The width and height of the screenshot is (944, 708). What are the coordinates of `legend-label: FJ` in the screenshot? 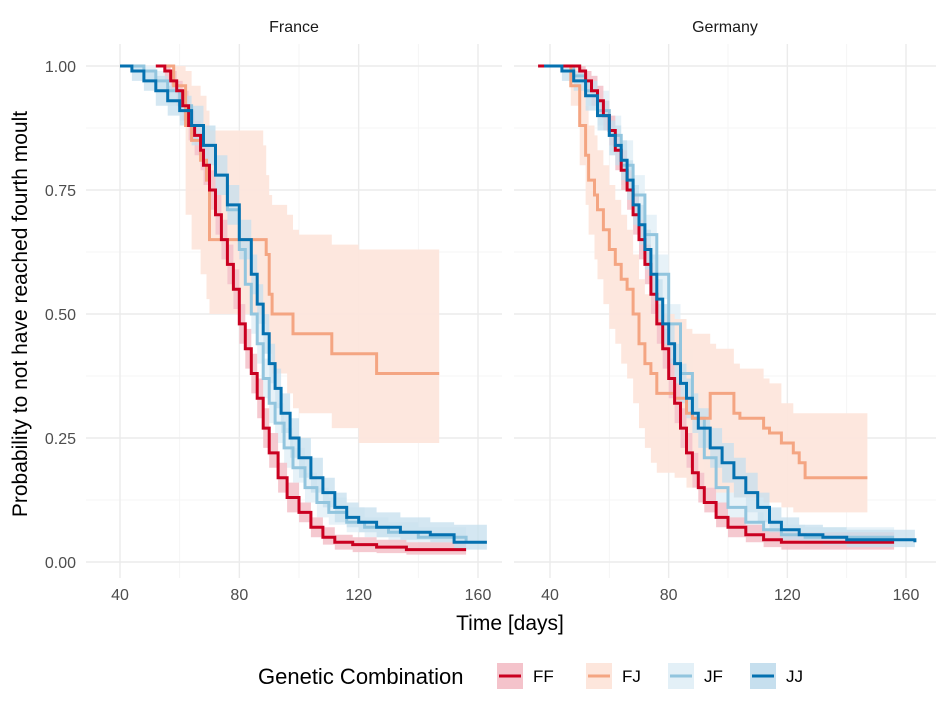 It's located at (631, 676).